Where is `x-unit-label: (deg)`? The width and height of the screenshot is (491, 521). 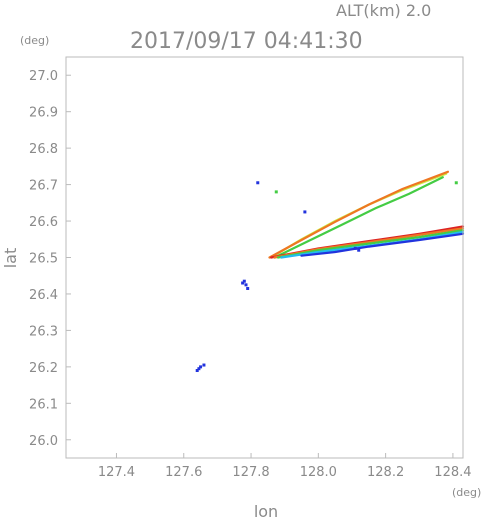 x-unit-label: (deg) is located at coordinates (466, 492).